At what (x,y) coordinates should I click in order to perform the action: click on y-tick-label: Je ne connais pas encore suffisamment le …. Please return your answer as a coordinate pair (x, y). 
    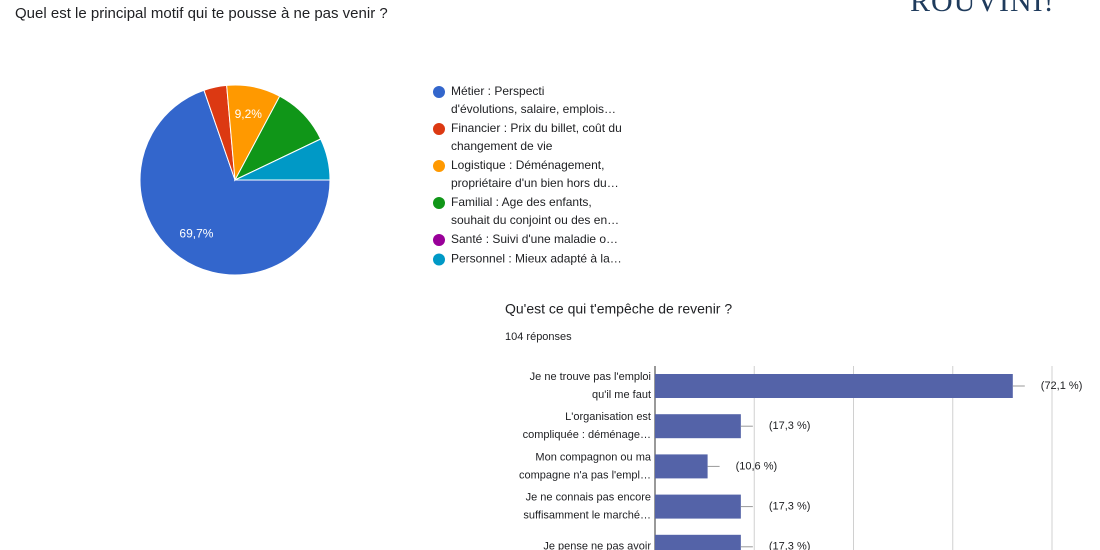
    Looking at the image, I should click on (587, 507).